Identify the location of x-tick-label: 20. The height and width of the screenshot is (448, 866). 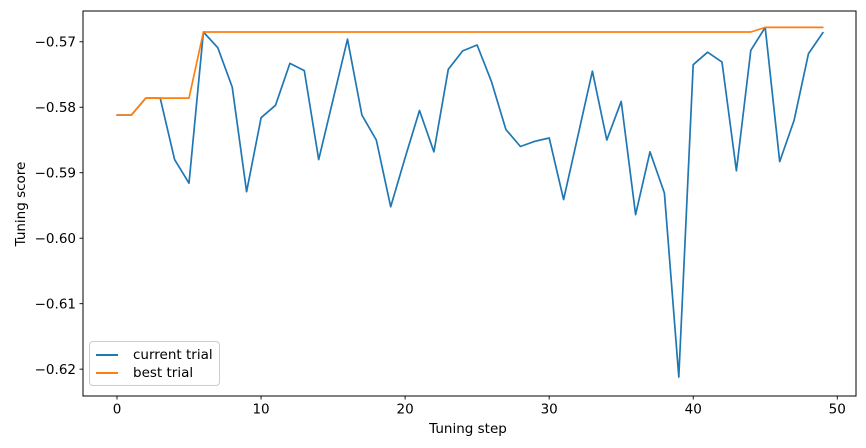
(405, 410).